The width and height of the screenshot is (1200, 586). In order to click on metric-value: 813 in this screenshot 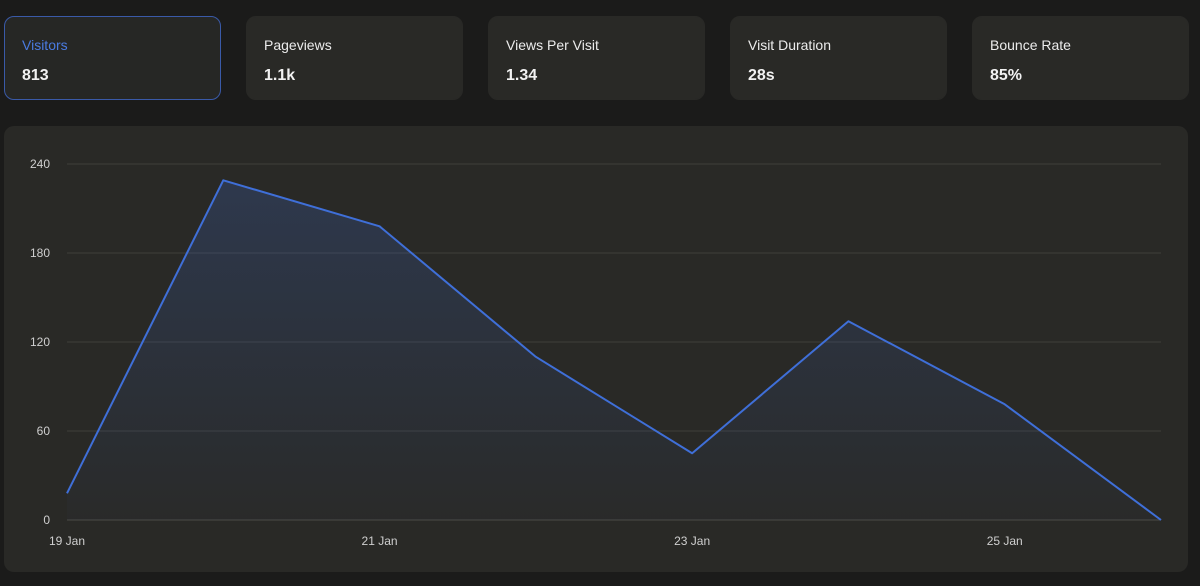, I will do `click(35, 75)`.